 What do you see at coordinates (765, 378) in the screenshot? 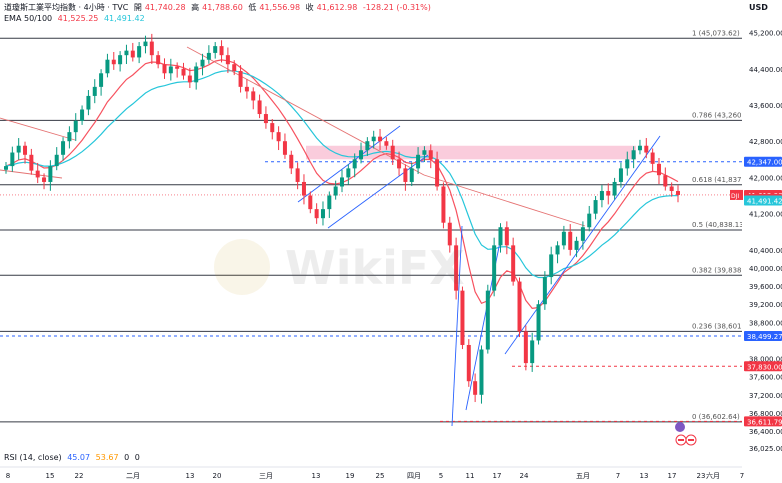
I see `price-tick: 37,600.00` at bounding box center [765, 378].